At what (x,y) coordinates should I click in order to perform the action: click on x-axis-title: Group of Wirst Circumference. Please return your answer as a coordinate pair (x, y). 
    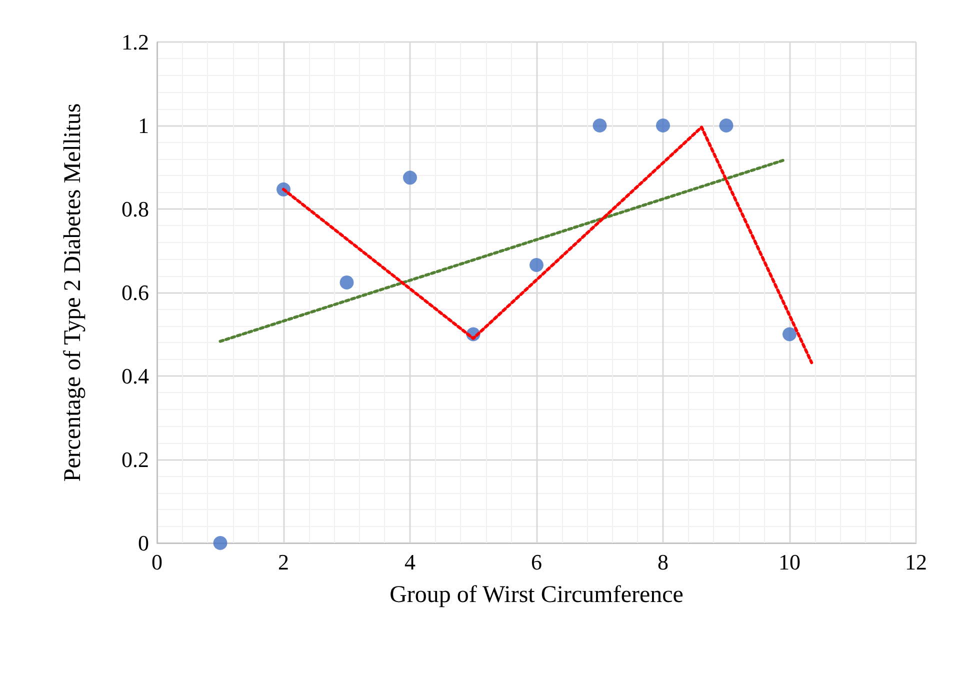
    Looking at the image, I should click on (537, 595).